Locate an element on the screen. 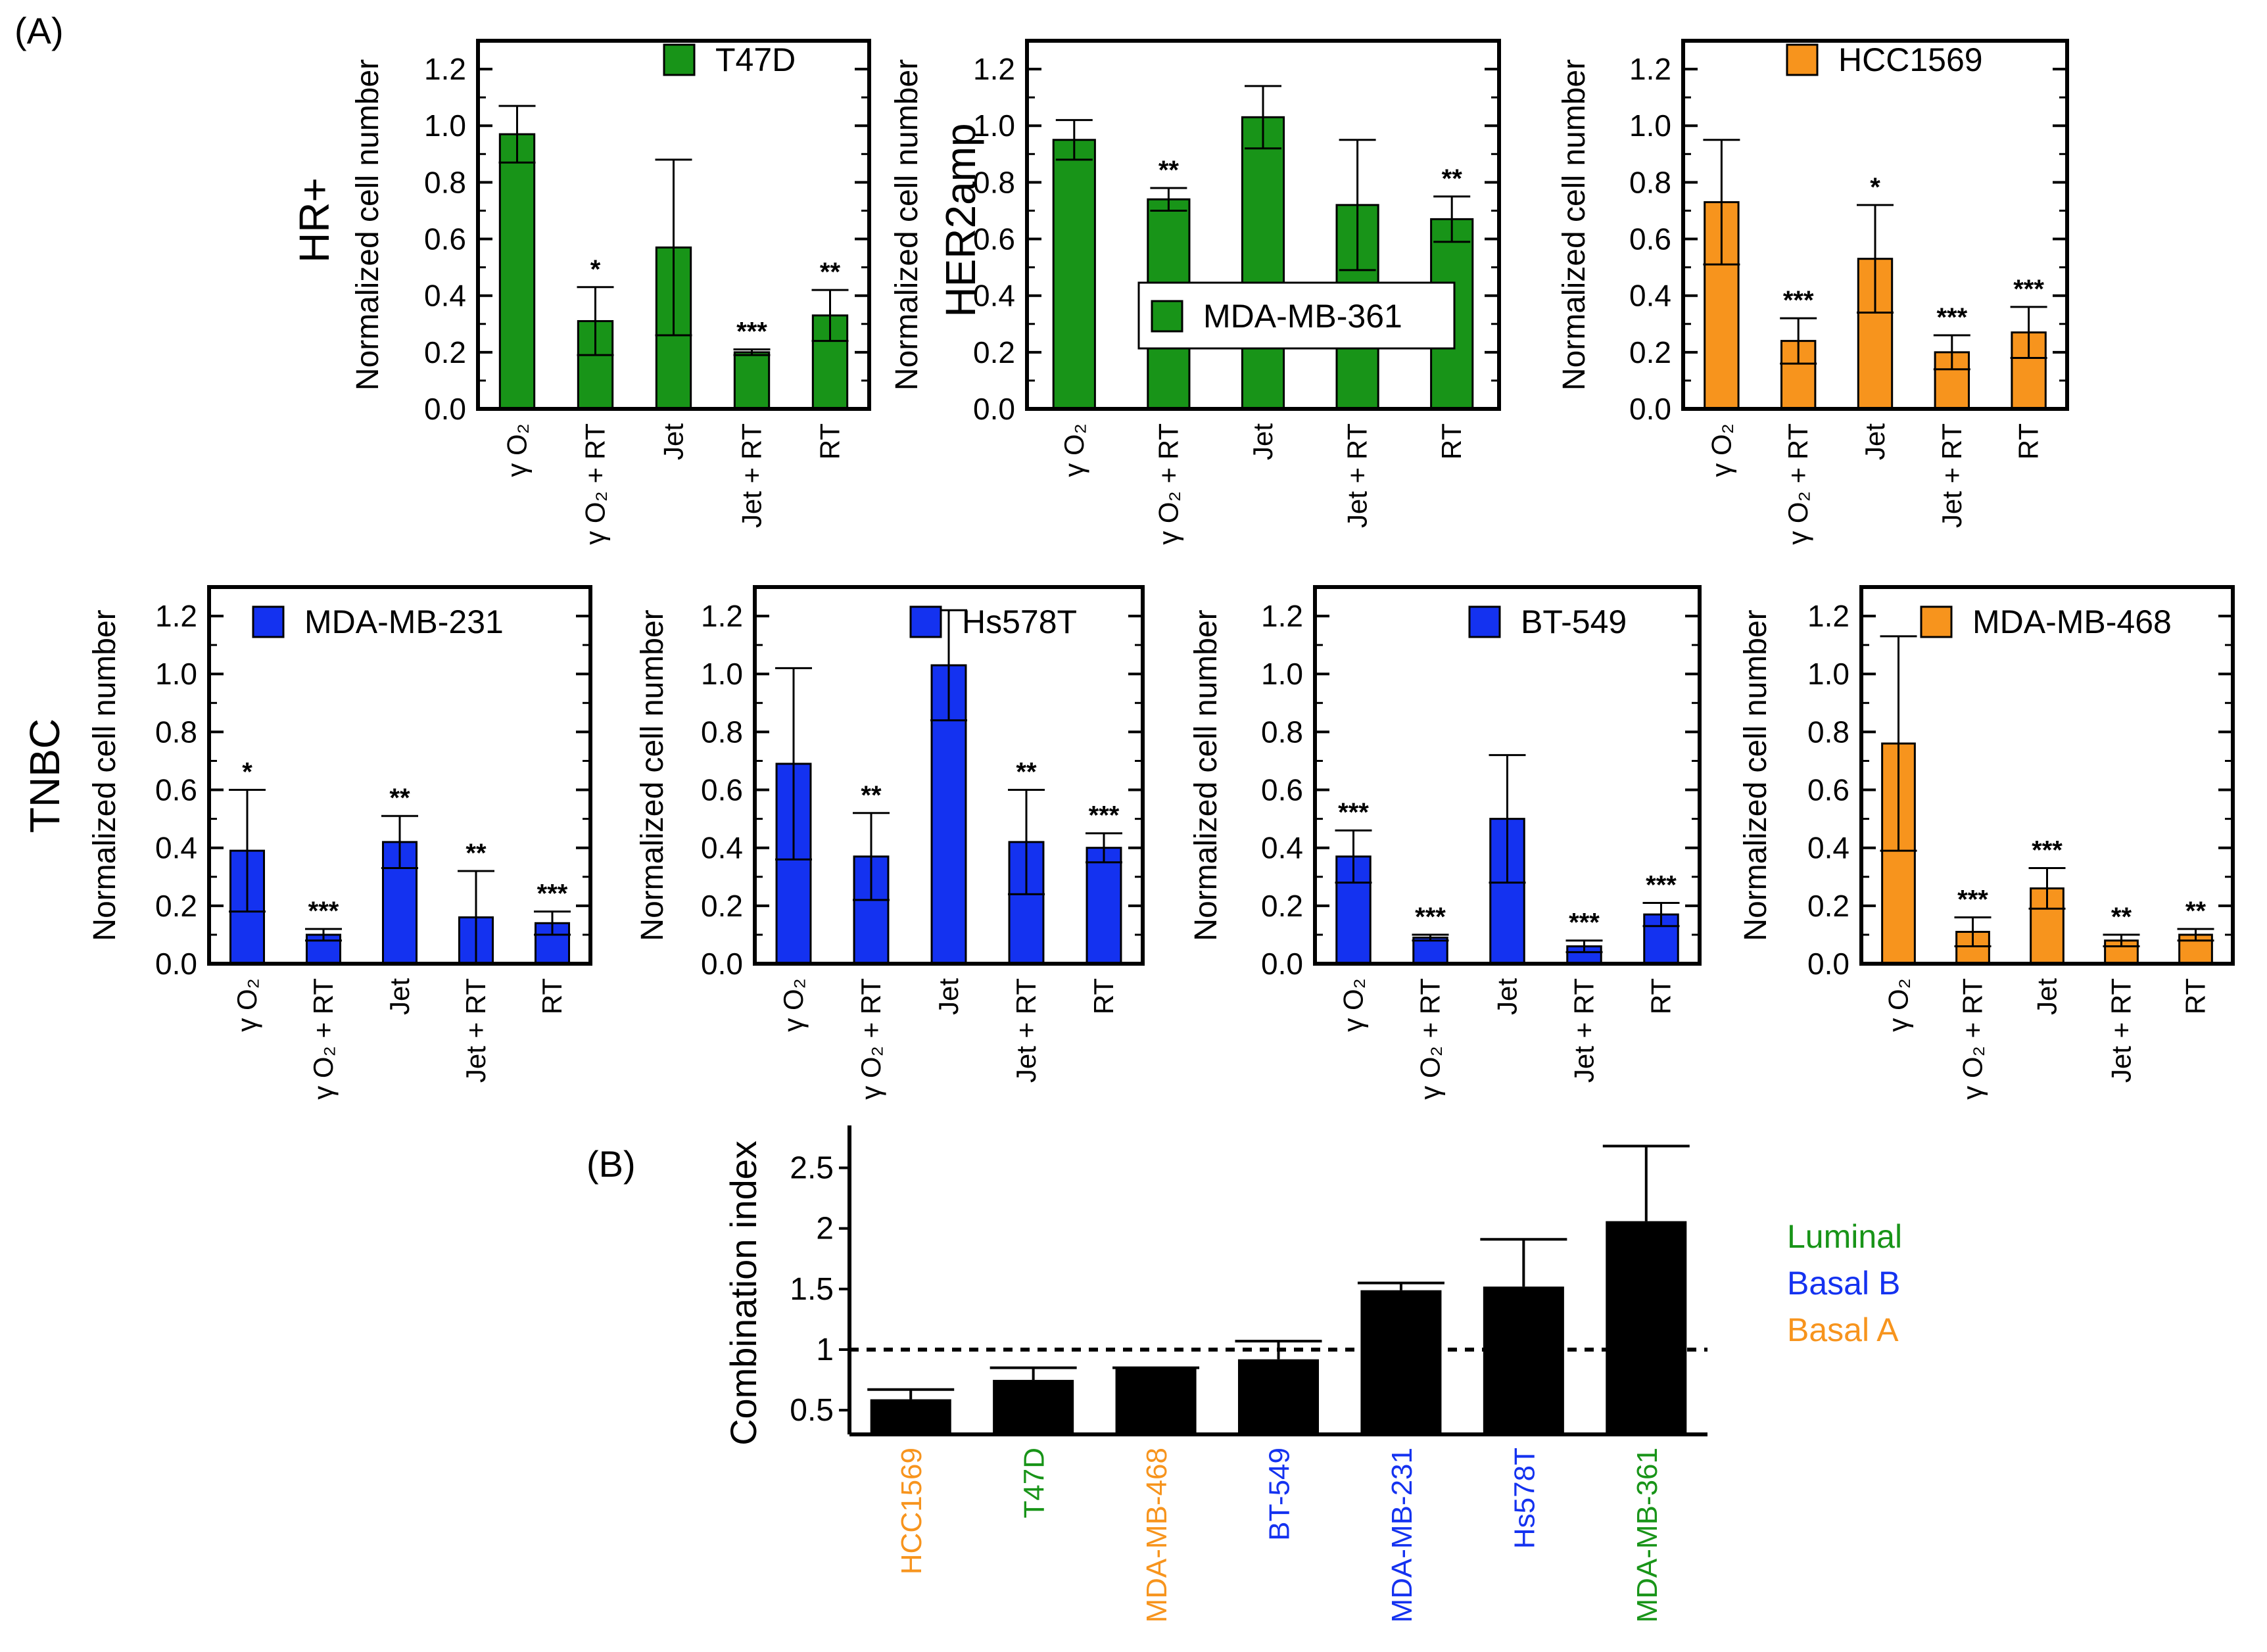 The image size is (2267, 1652). group-legend-basal-a: Basal A is located at coordinates (1843, 1329).